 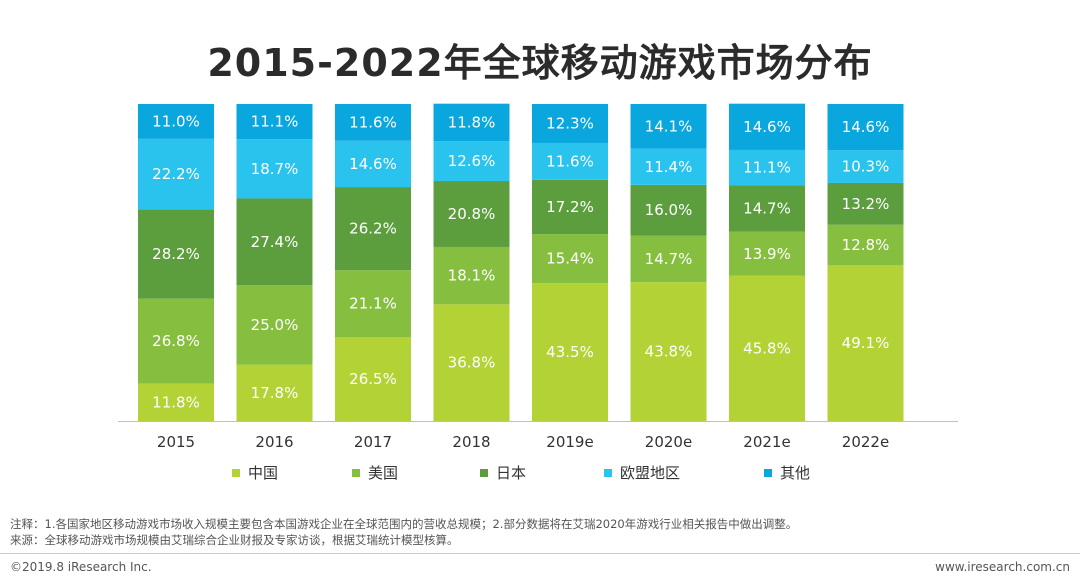 I want to click on data-label: 11.6%, so click(x=570, y=161).